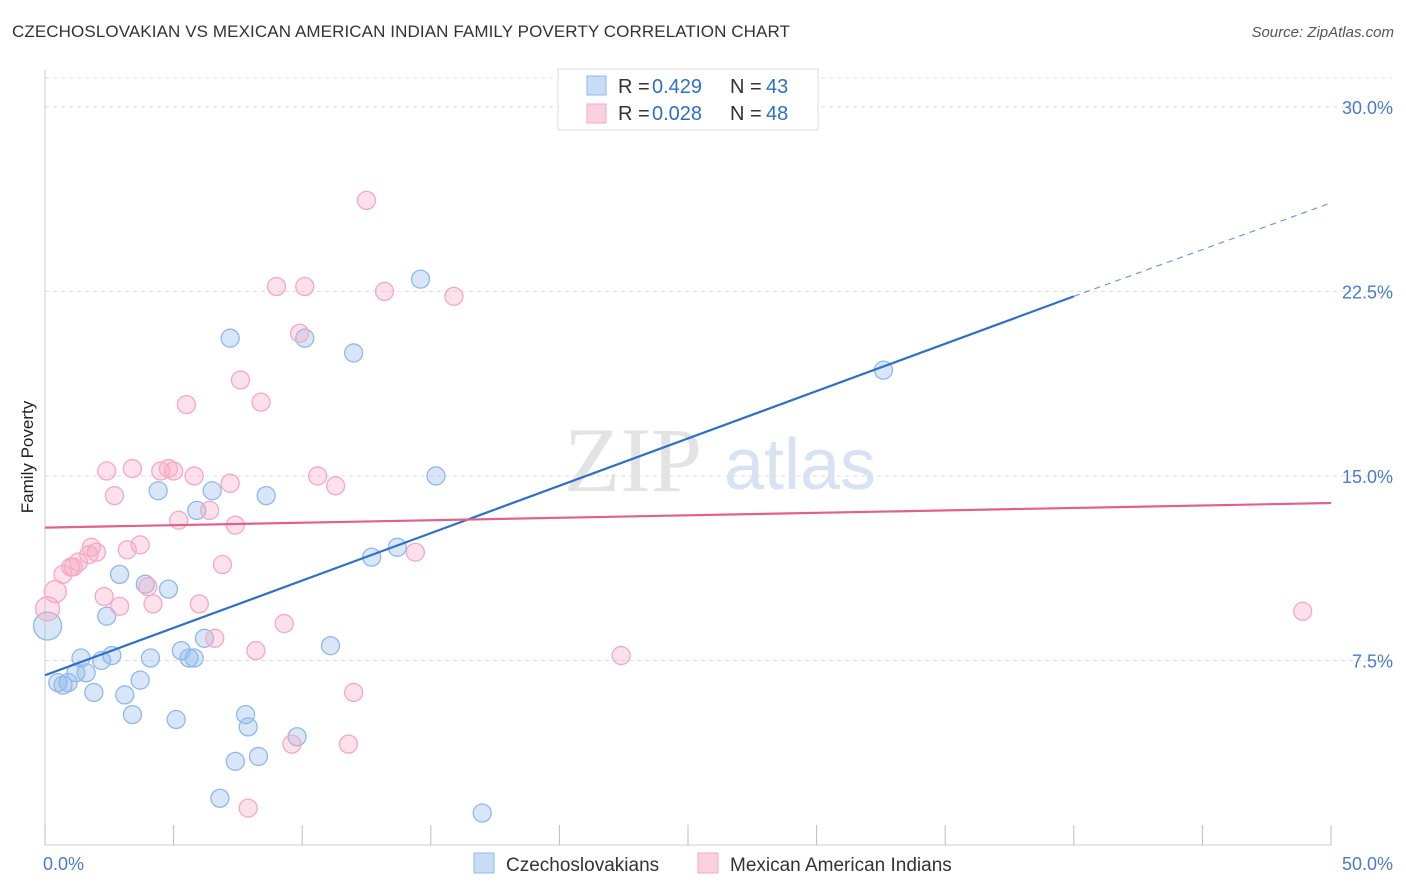  What do you see at coordinates (596, 85) in the screenshot?
I see `legend-swatch-czechoslovakians` at bounding box center [596, 85].